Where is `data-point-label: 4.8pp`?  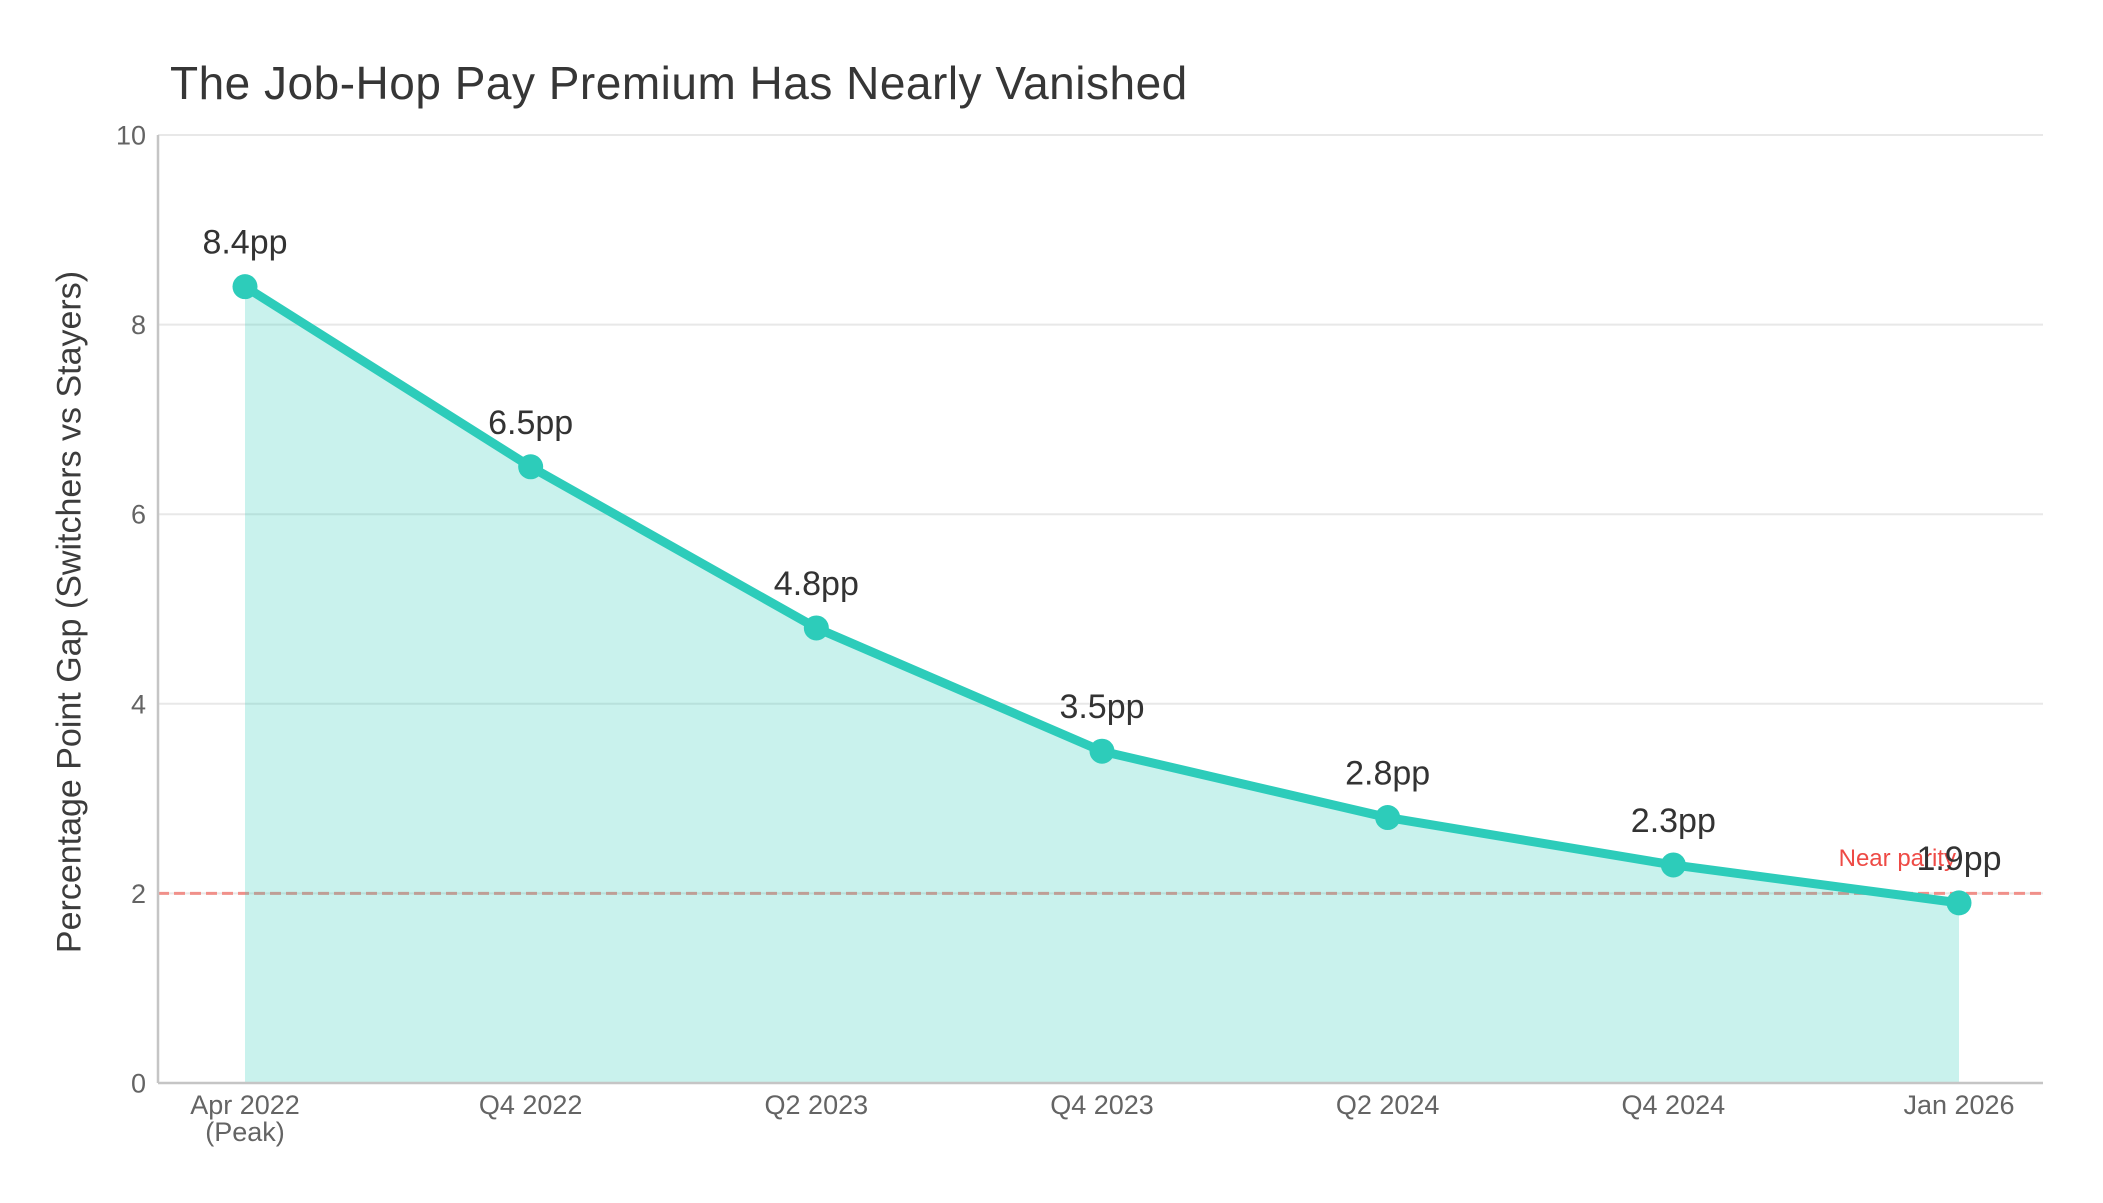 data-point-label: 4.8pp is located at coordinates (816, 584).